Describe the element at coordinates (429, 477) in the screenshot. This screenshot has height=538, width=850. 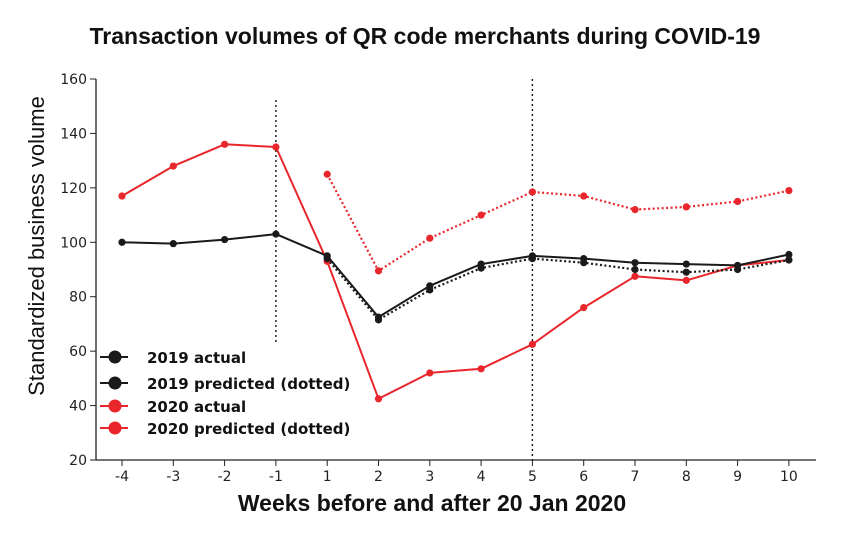
I see `x-tick-label: 3` at that location.